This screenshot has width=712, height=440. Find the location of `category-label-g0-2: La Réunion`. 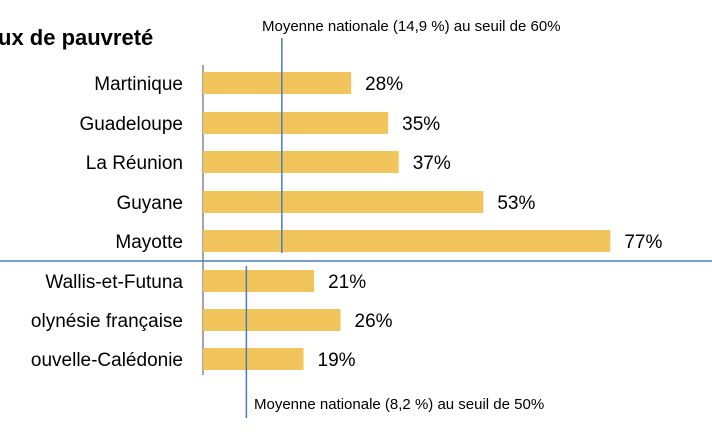

category-label-g0-2: La Réunion is located at coordinates (134, 163).